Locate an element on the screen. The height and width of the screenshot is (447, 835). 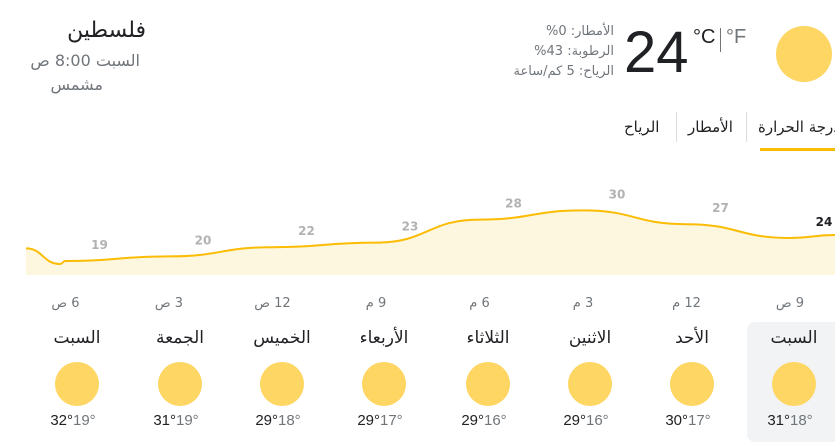
weather-condition: مشمس is located at coordinates (77, 84).